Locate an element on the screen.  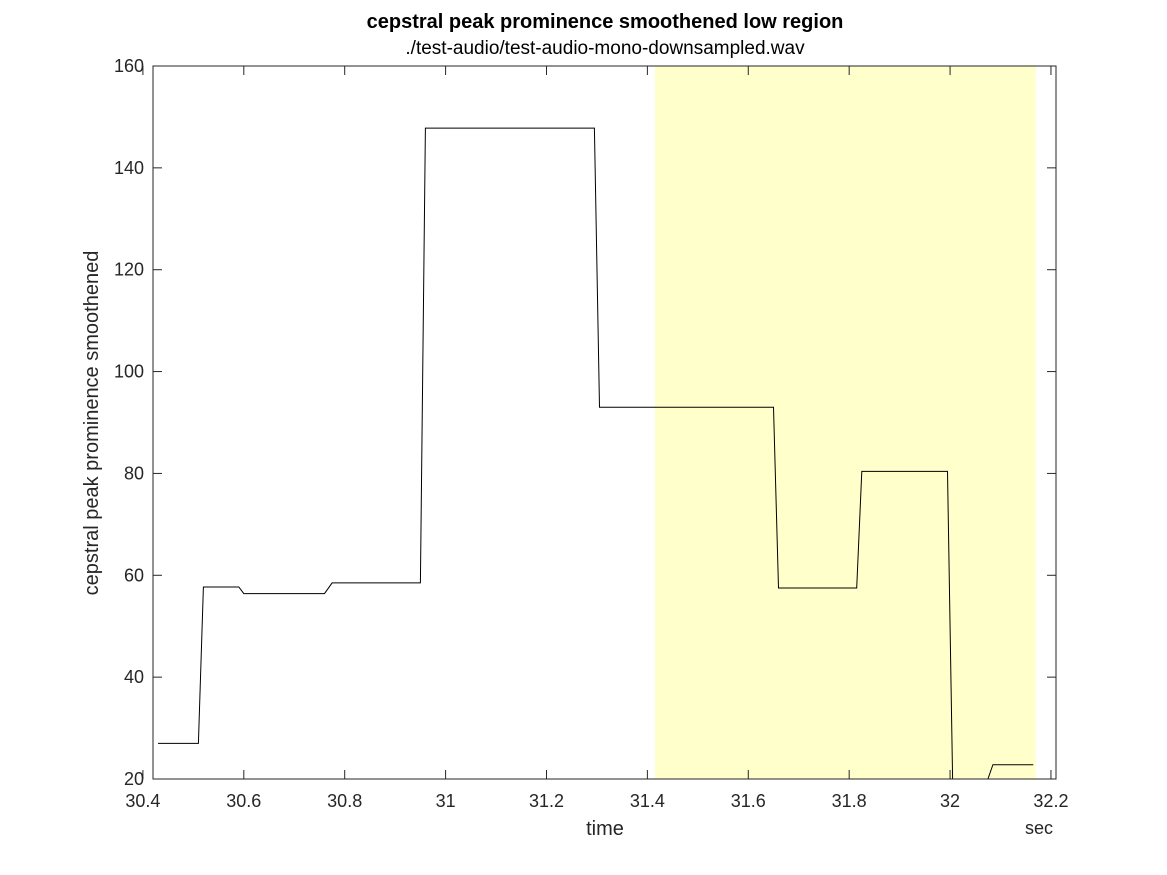
y-tick-label: 160 is located at coordinates (129, 66).